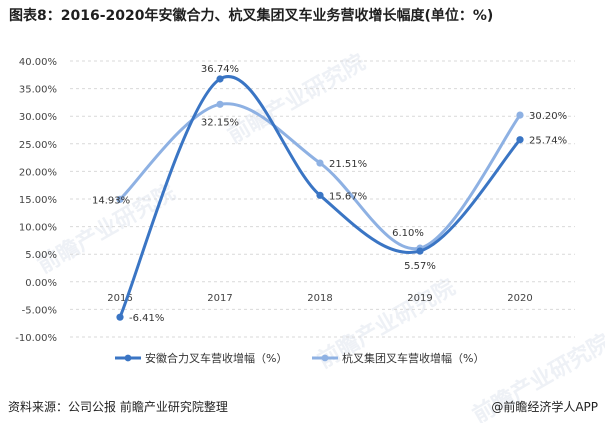 The image size is (605, 423). What do you see at coordinates (220, 69) in the screenshot?
I see `data-label: 36.74%` at bounding box center [220, 69].